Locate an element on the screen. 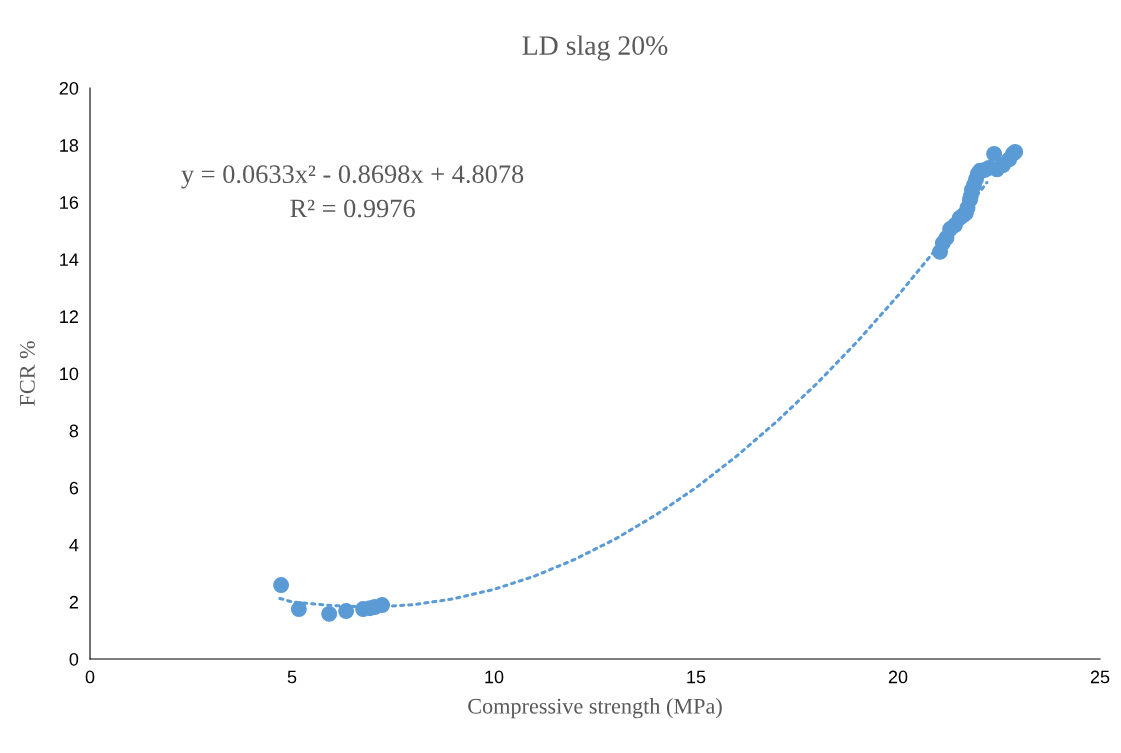  x-tick-label: 0 is located at coordinates (90, 677).